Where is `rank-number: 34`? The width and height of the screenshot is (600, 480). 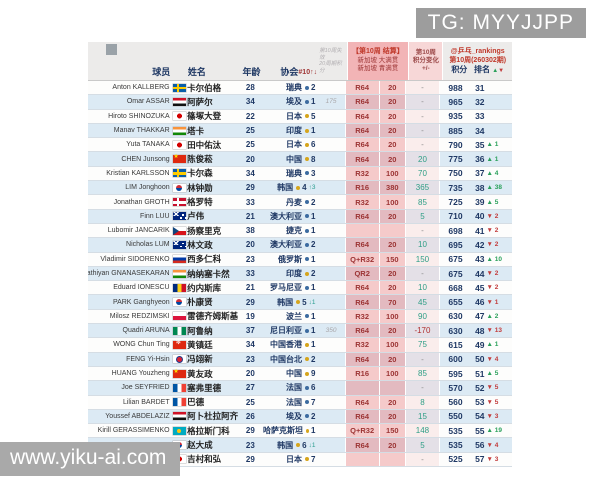 rank-number: 34 is located at coordinates (480, 130).